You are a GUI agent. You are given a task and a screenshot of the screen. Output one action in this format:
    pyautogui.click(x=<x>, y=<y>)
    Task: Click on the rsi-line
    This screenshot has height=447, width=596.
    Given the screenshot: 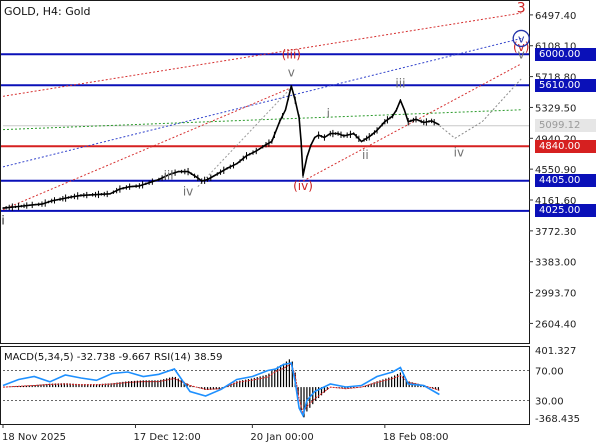 What is the action you would take?
    pyautogui.click(x=221, y=390)
    